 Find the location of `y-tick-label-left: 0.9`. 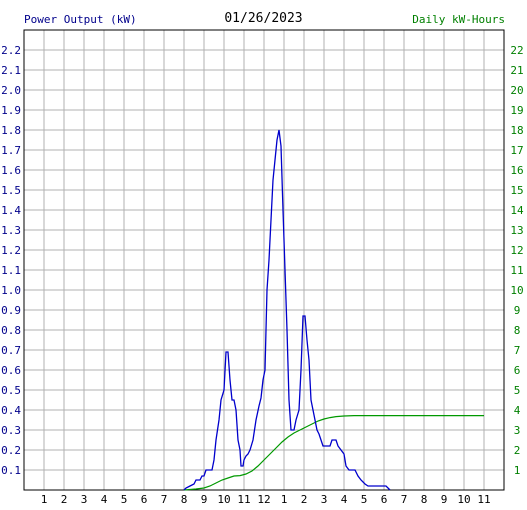

y-tick-label-left: 0.9 is located at coordinates (11, 310).